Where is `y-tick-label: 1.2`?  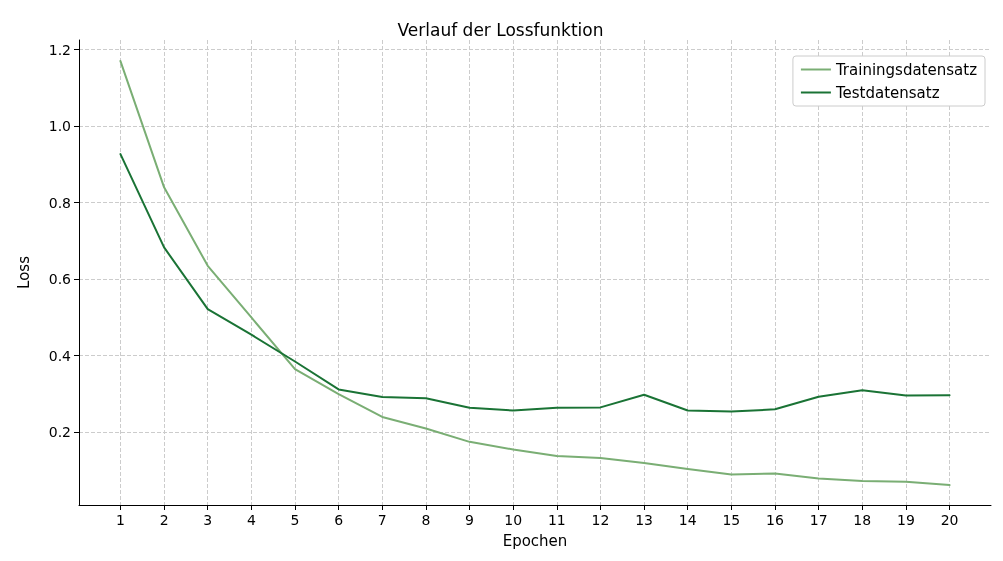 y-tick-label: 1.2 is located at coordinates (59, 49).